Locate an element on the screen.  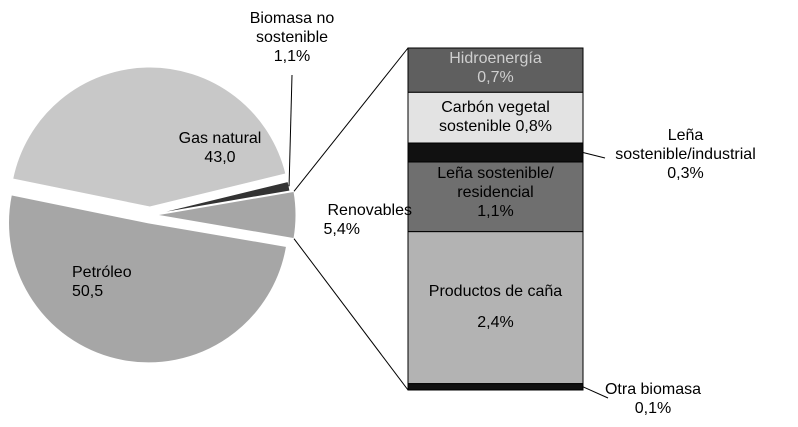
label-value: 2,4% is located at coordinates (495, 322).